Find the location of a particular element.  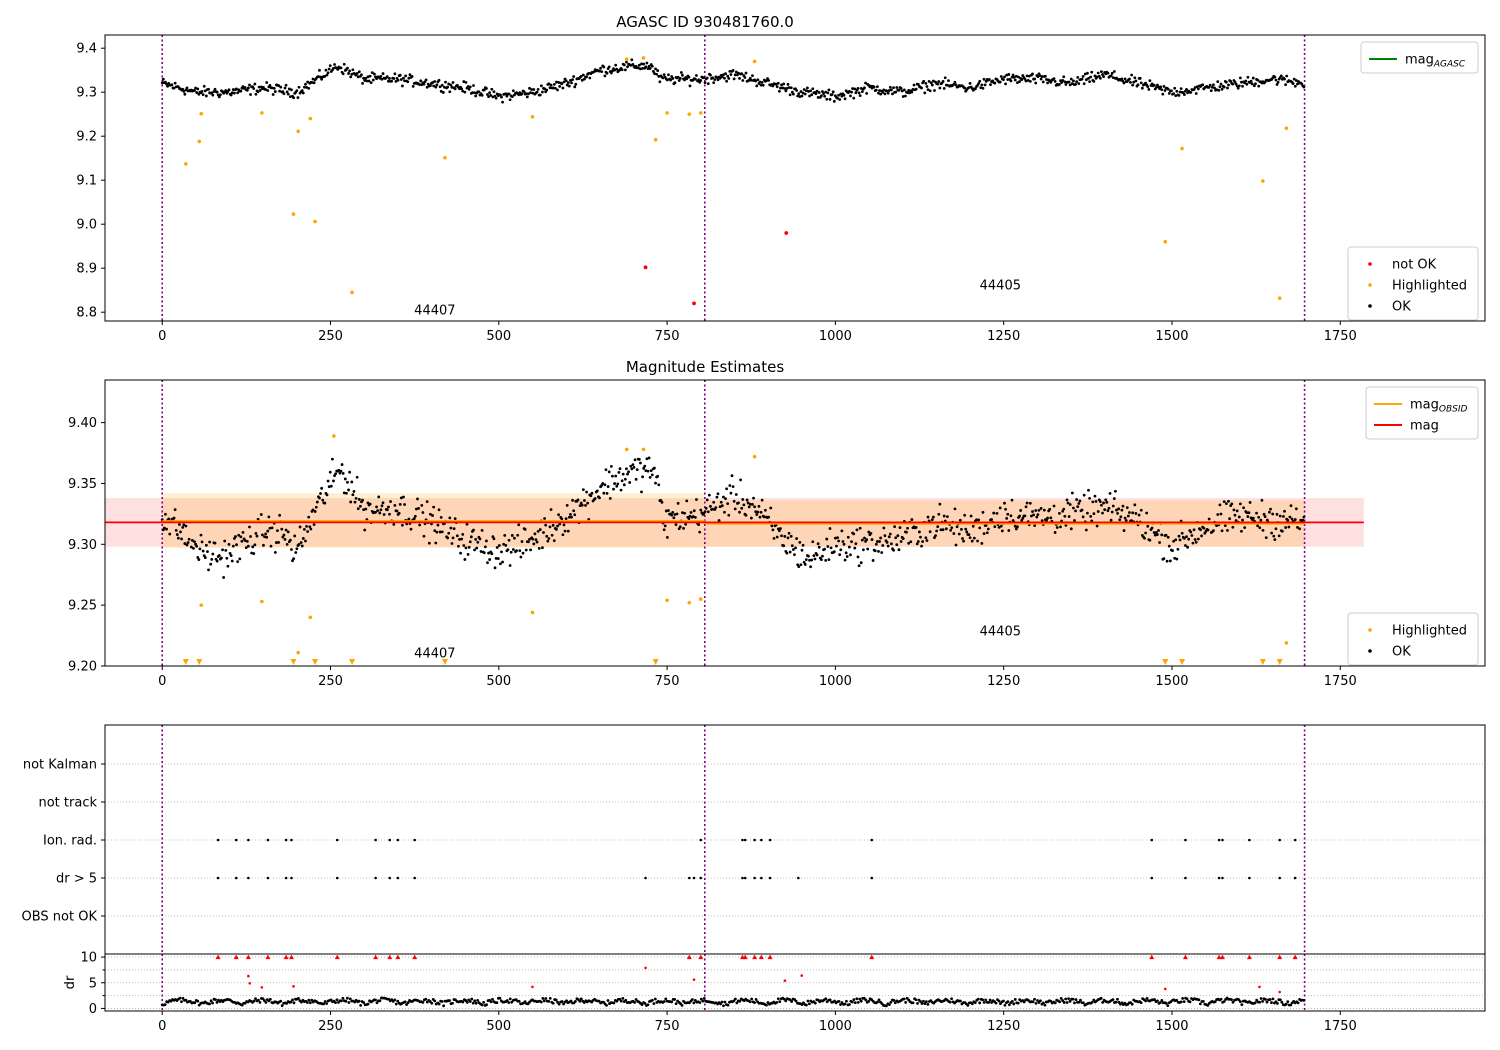

legend-dot-swatch is located at coordinates (1370, 306).